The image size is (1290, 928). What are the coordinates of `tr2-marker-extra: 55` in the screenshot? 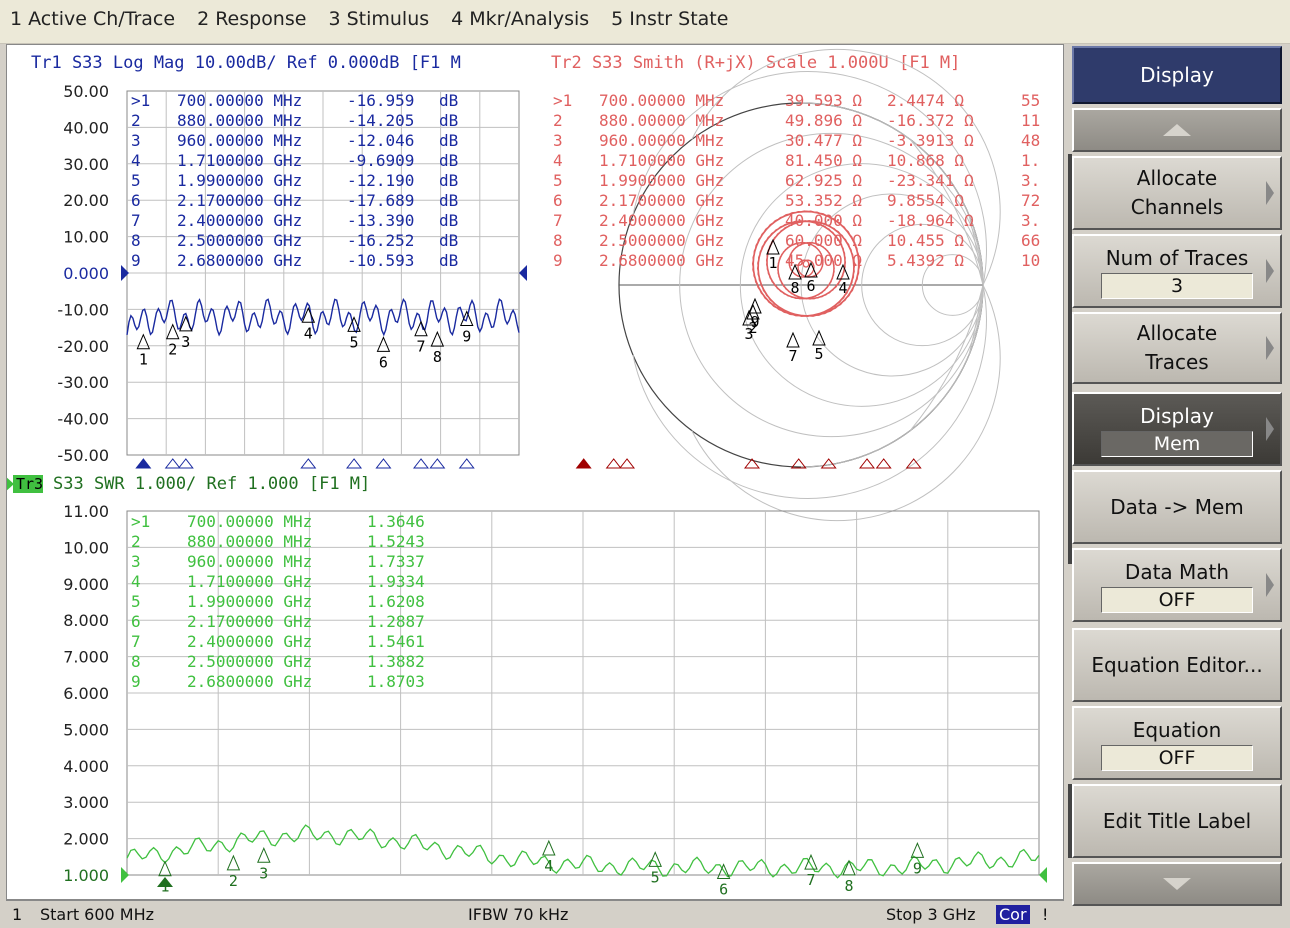 It's located at (1030, 100).